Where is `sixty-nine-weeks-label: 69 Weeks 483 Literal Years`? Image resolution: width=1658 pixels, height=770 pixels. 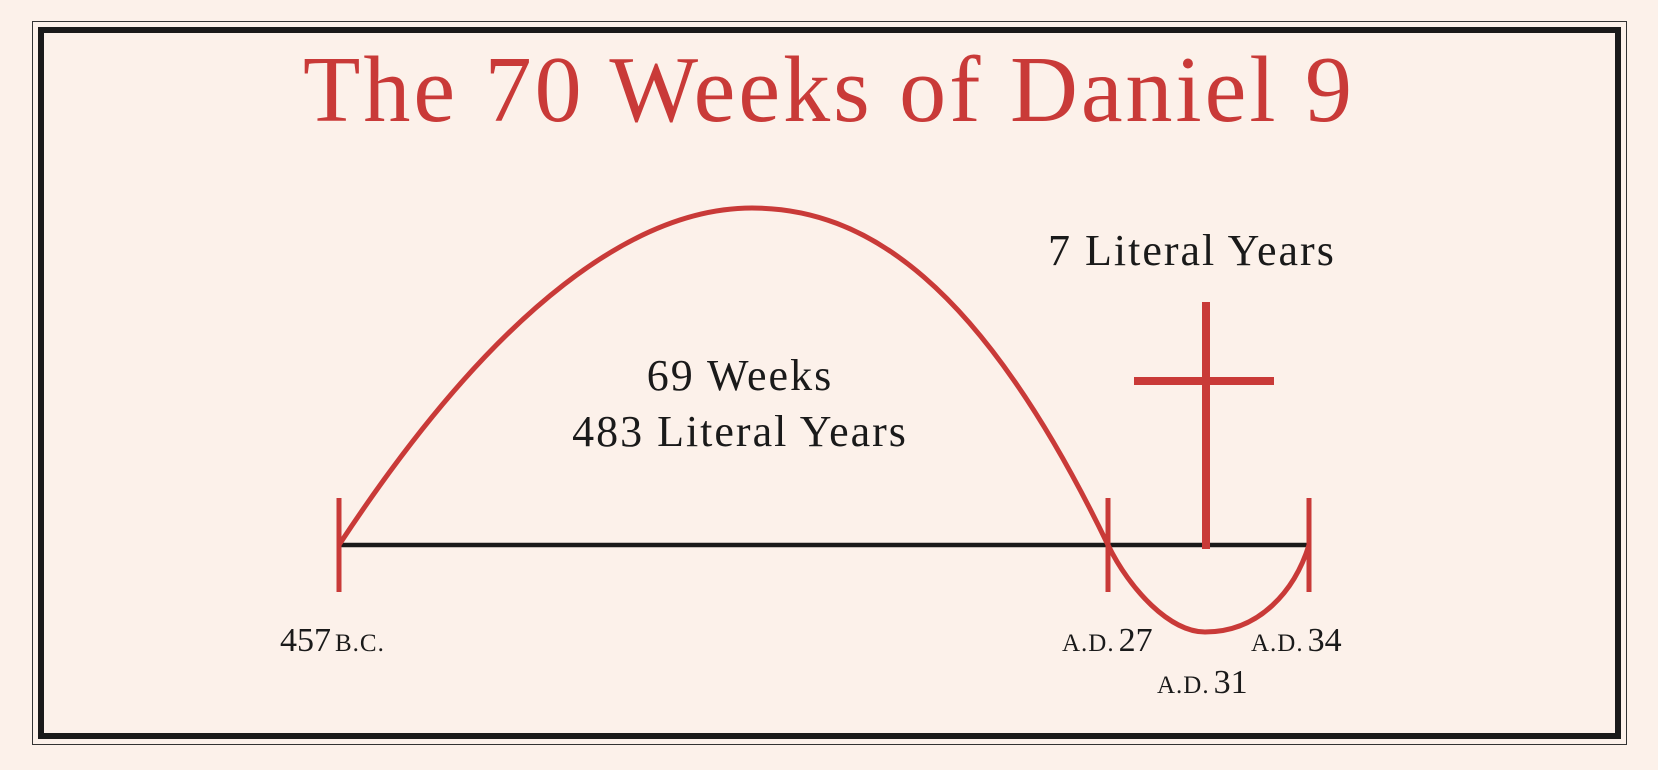 sixty-nine-weeks-label: 69 Weeks 483 Literal Years is located at coordinates (740, 404).